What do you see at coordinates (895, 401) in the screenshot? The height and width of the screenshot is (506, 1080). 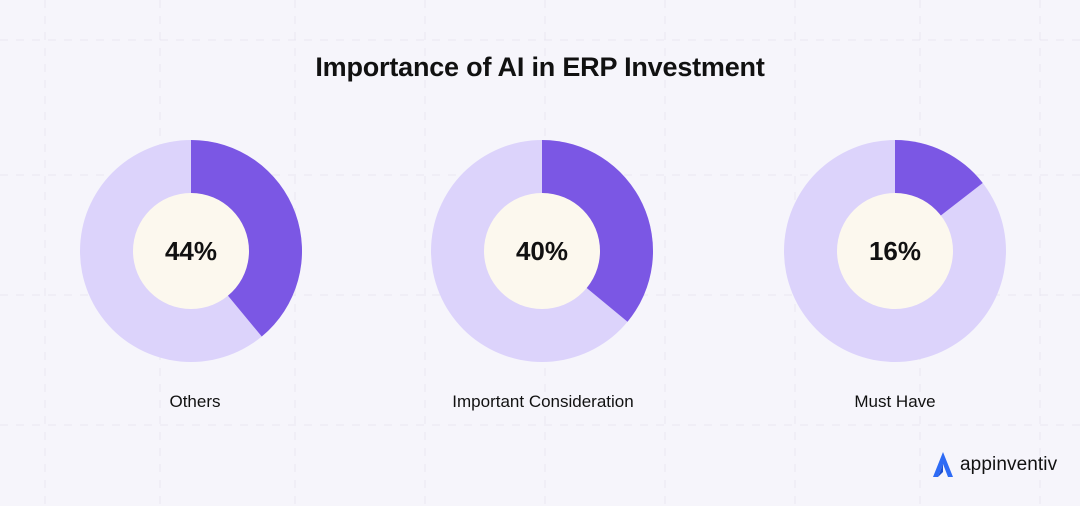 I see `donut-label-must-have: Must Have` at bounding box center [895, 401].